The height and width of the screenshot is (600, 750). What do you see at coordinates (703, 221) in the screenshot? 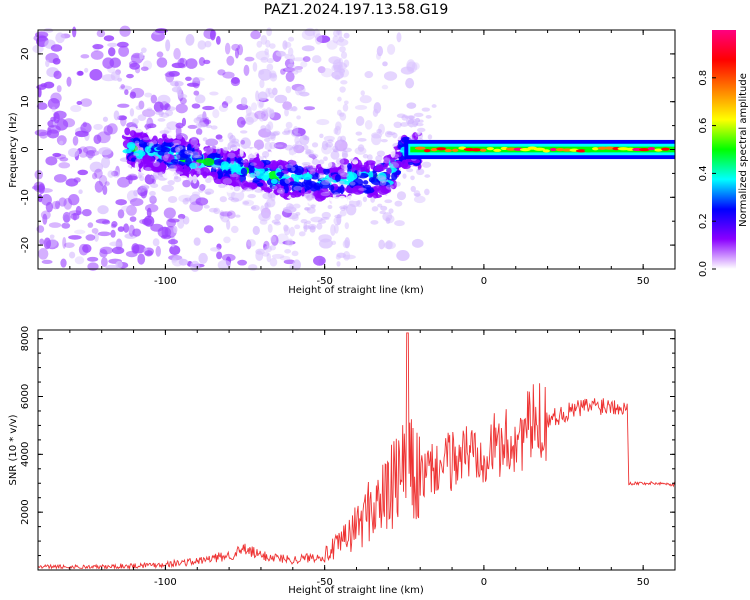
I see `colorbar-tick-label: 0.2` at bounding box center [703, 221].